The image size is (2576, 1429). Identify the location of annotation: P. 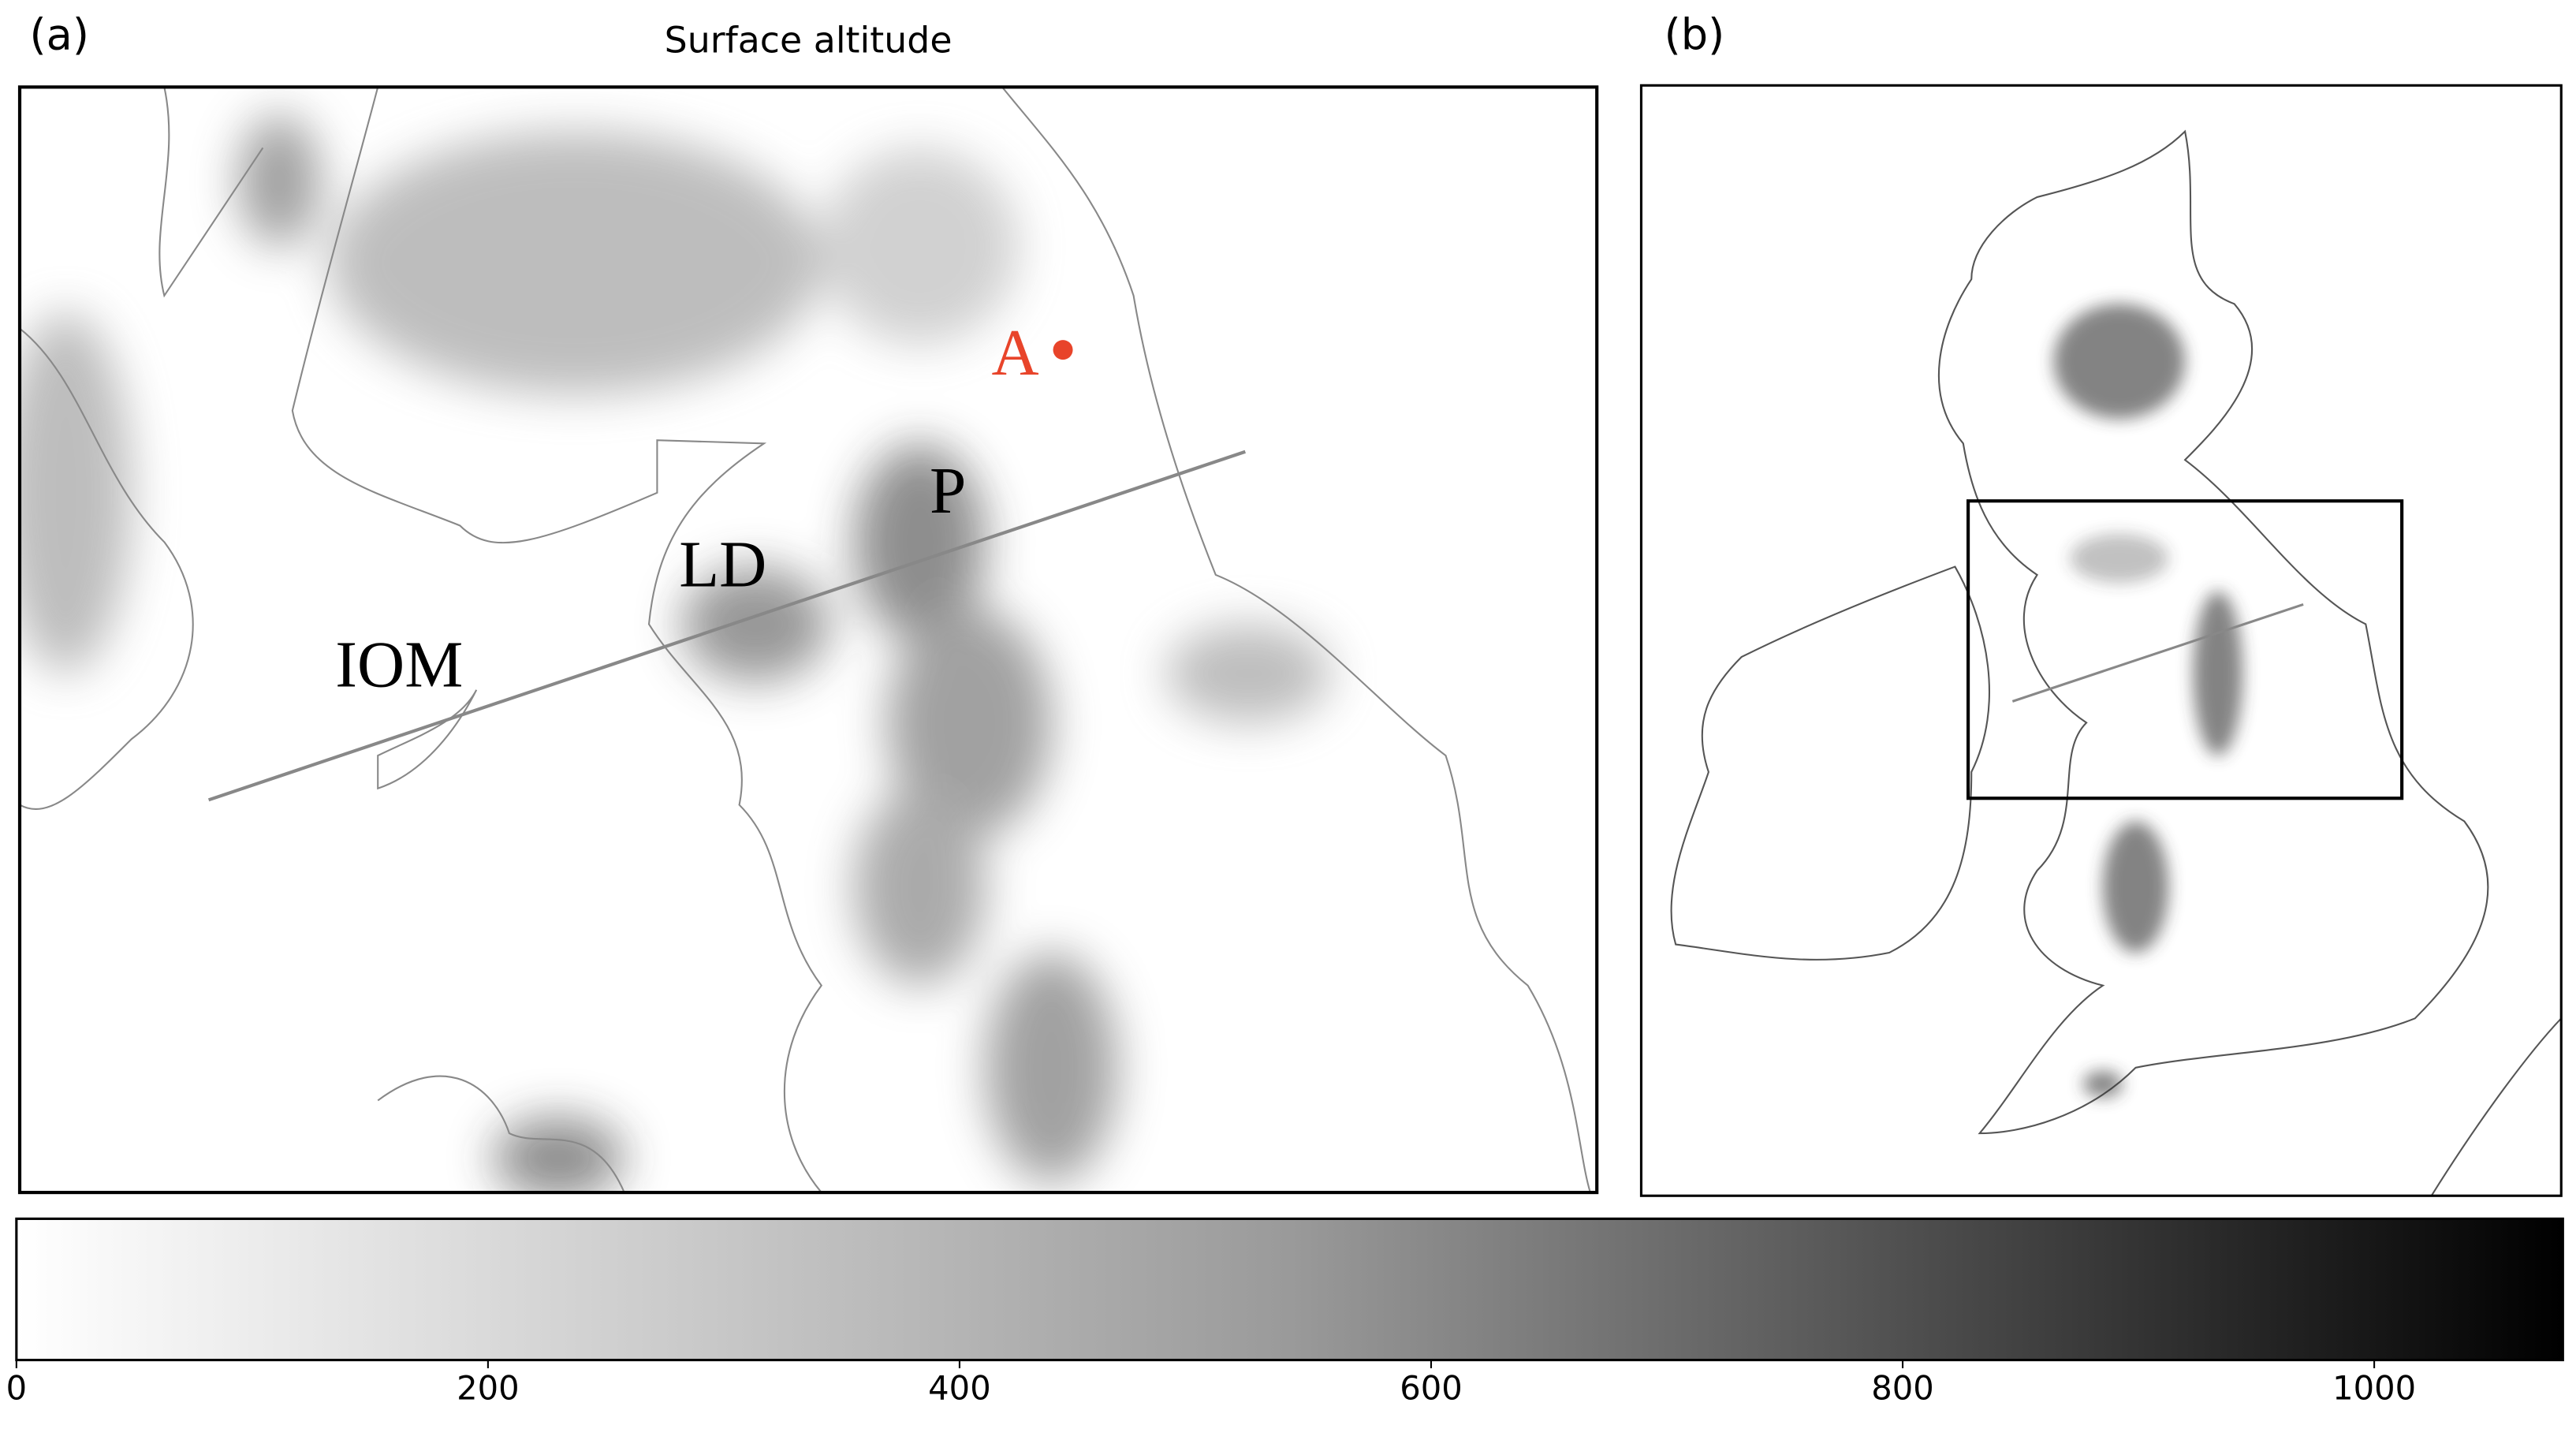
(948, 491).